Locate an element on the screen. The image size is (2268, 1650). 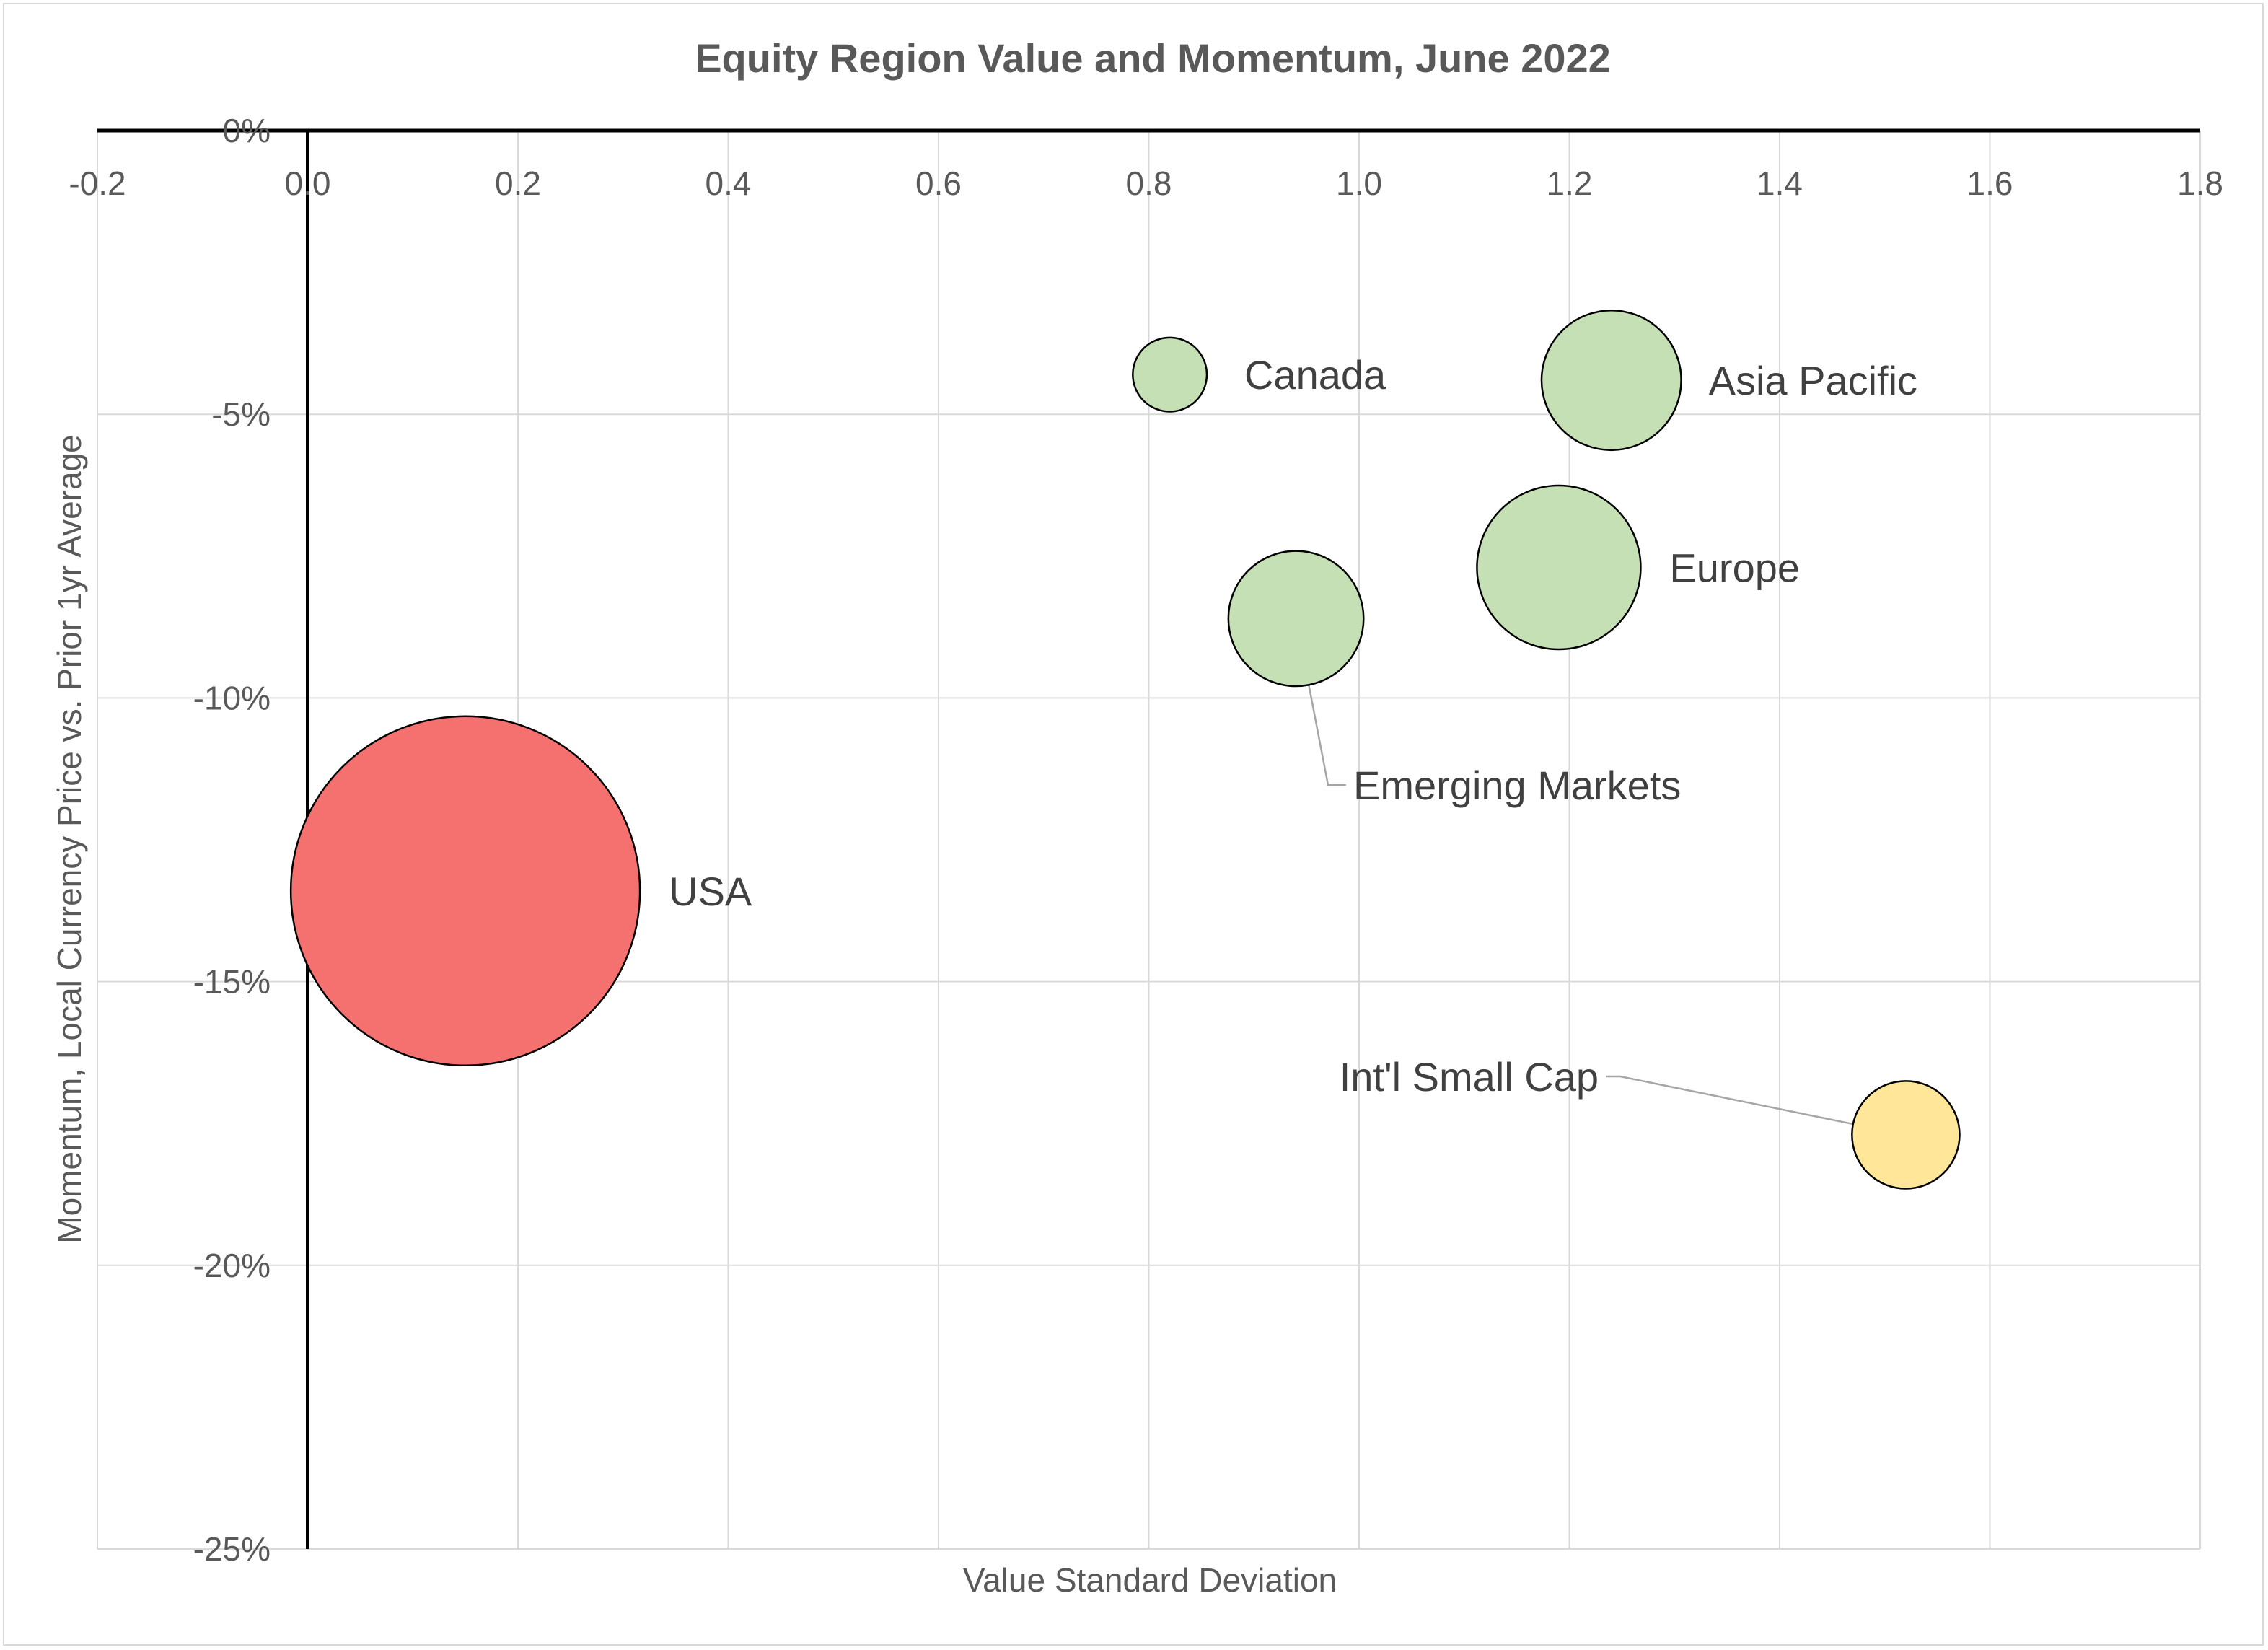
x-tick-label: 1.8 is located at coordinates (2200, 183).